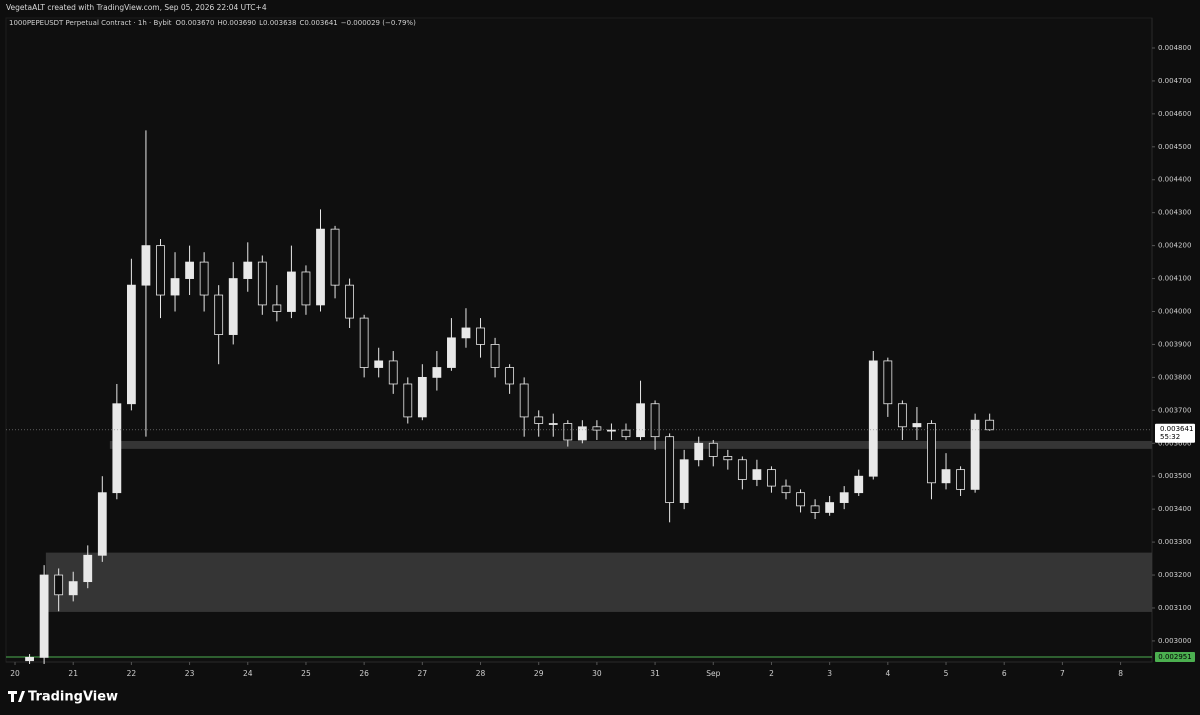 The height and width of the screenshot is (715, 1200). Describe the element at coordinates (1174, 48) in the screenshot. I see `y-tick-label: 0.004800` at that location.